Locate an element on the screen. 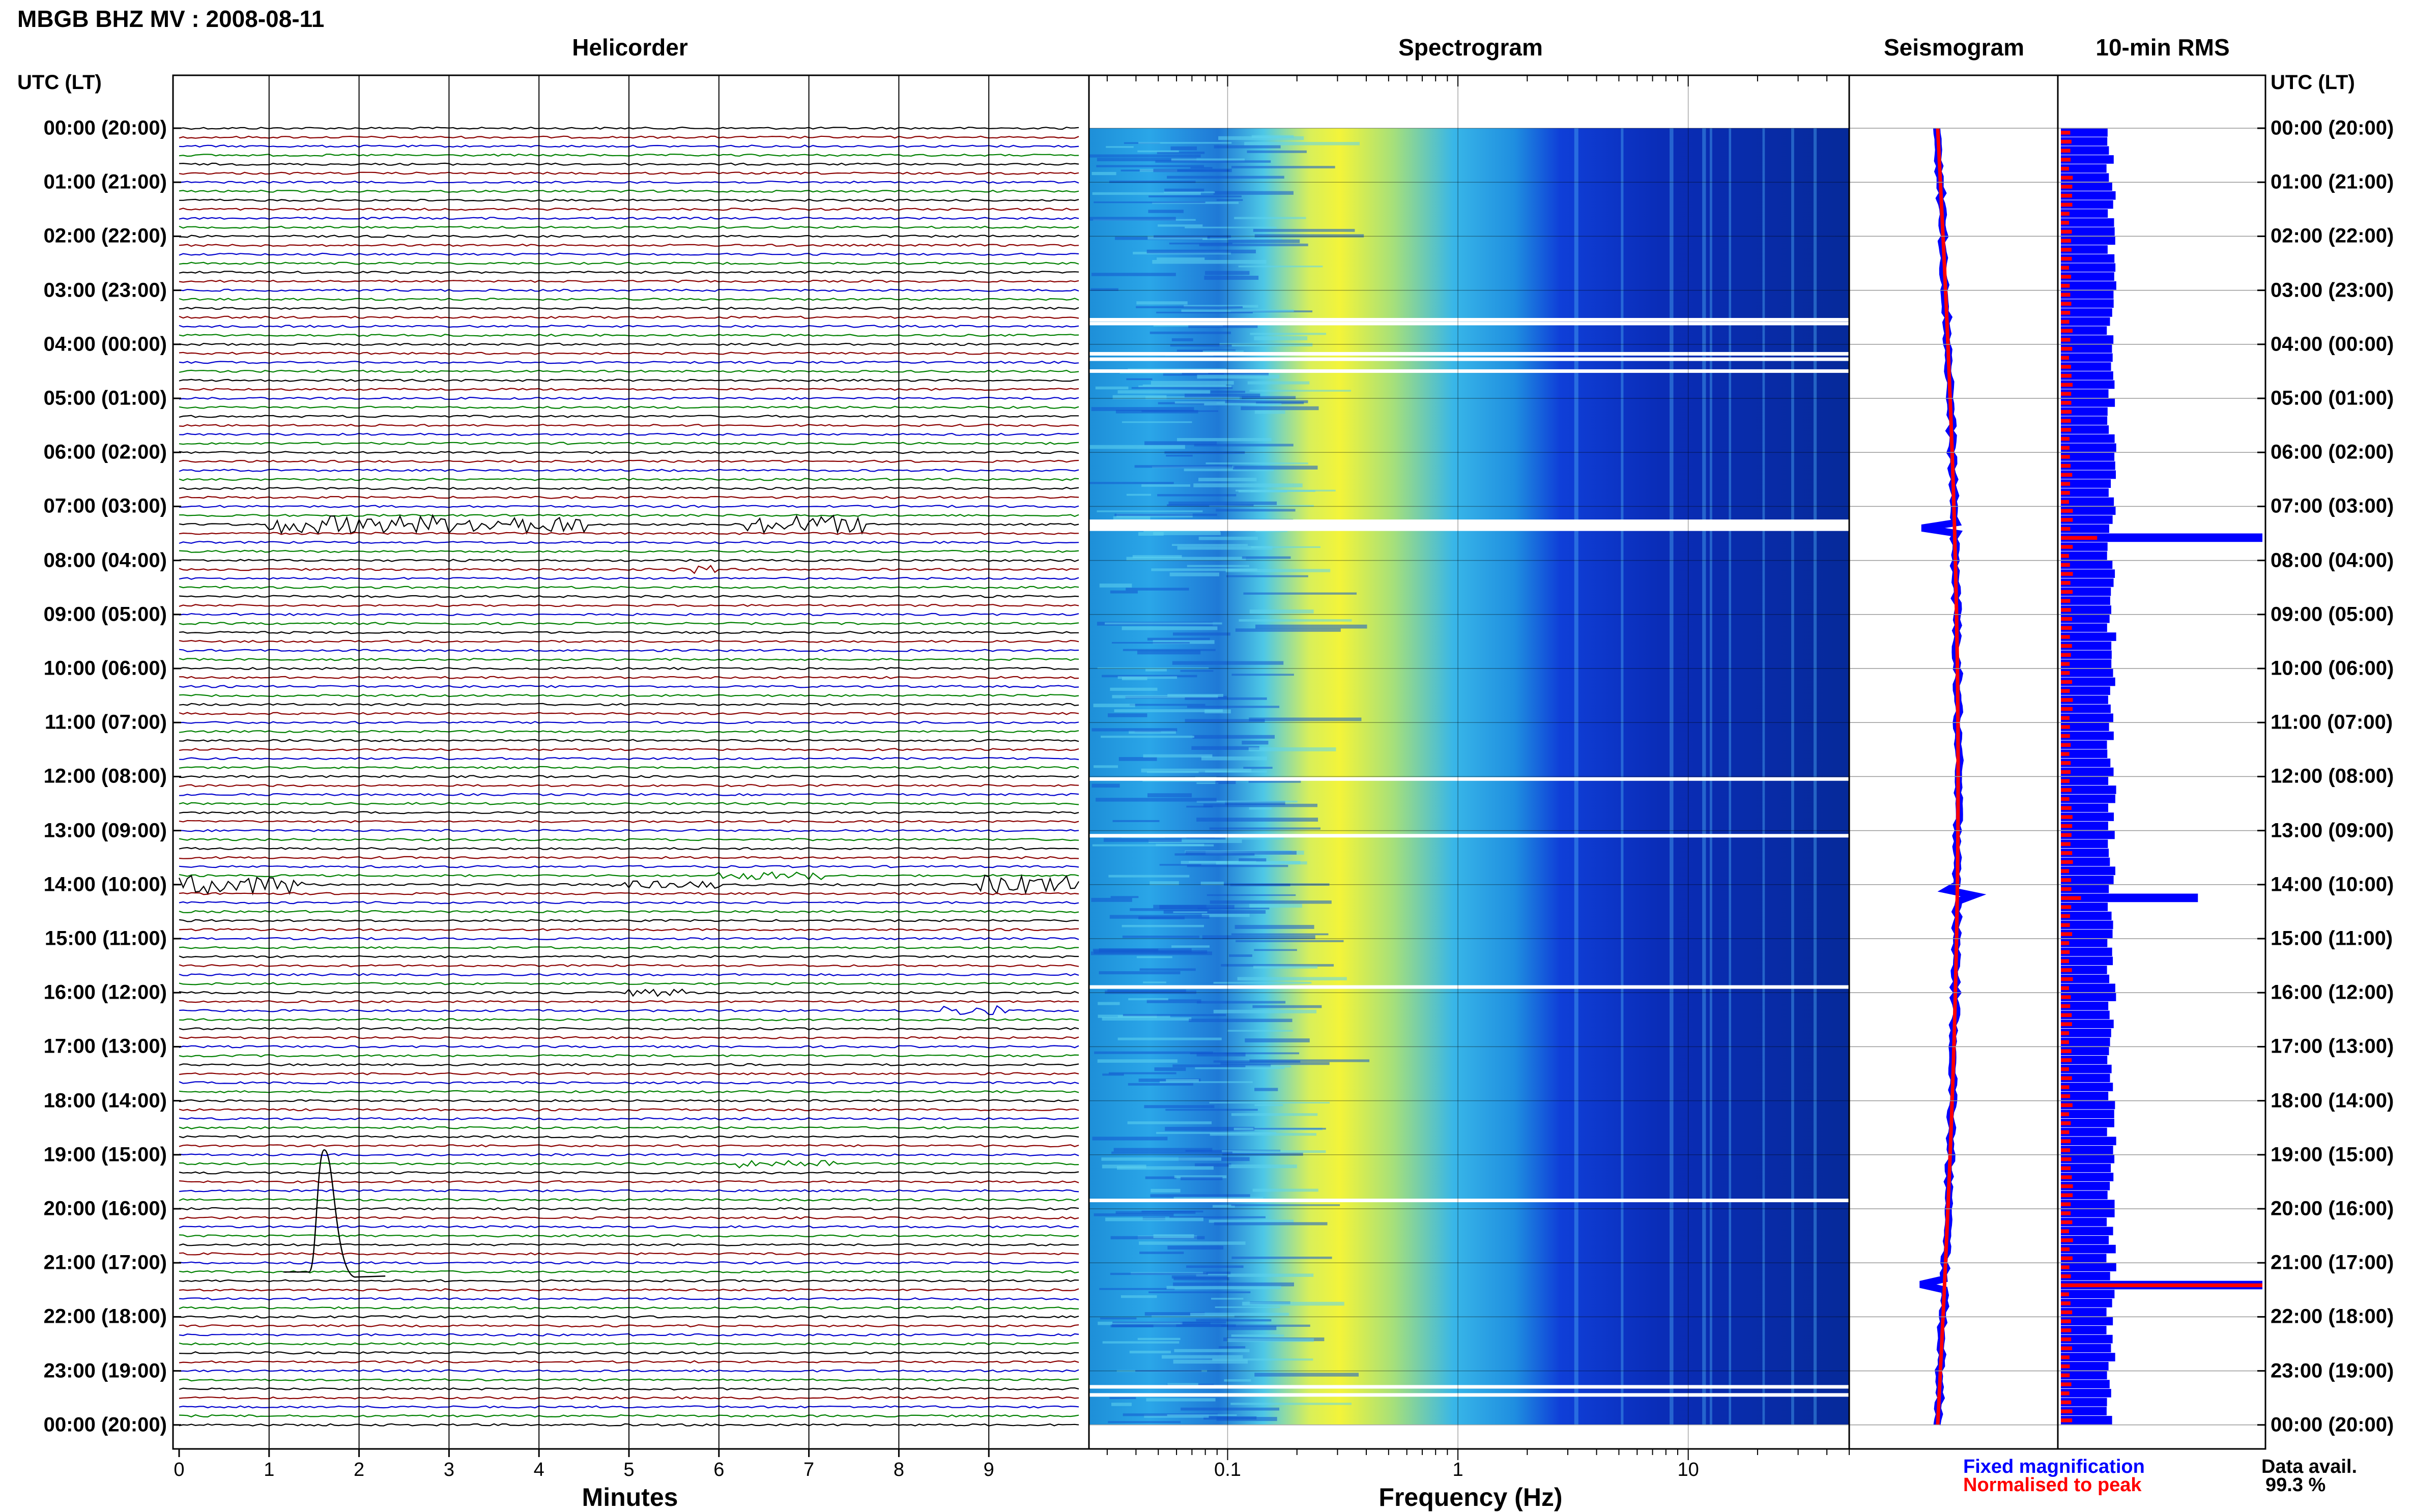 The image size is (2412, 1512). time-label-left: 14:00 (10:00) is located at coordinates (105, 884).